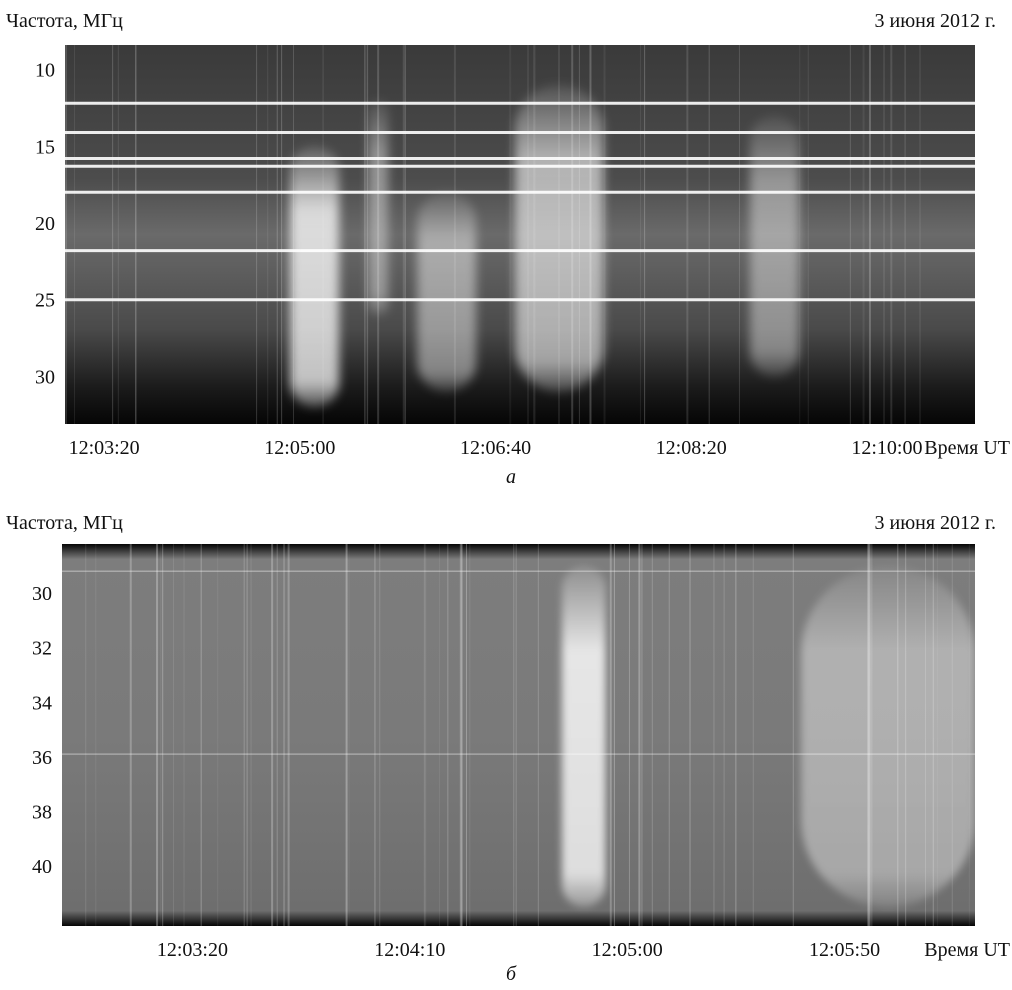 The image size is (1012, 990). What do you see at coordinates (42, 649) in the screenshot?
I see `y-tick-label: 32` at bounding box center [42, 649].